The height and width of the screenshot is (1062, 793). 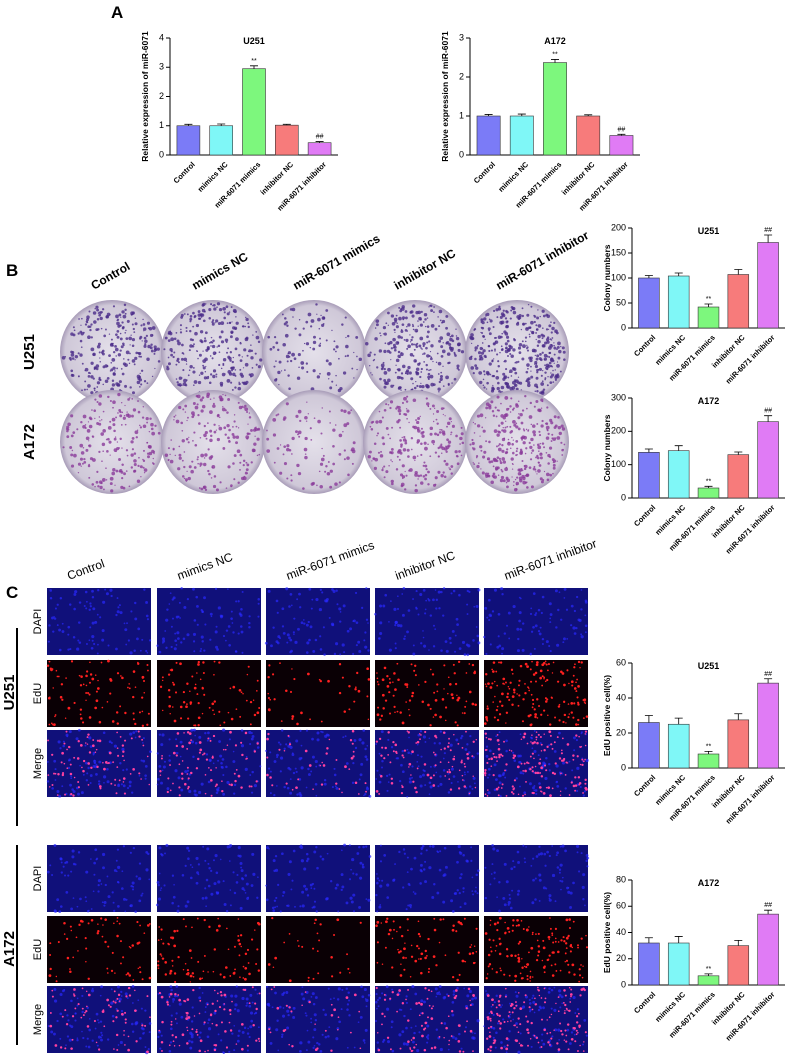 What do you see at coordinates (38, 693) in the screenshot?
I see `channel-label: EdU` at bounding box center [38, 693].